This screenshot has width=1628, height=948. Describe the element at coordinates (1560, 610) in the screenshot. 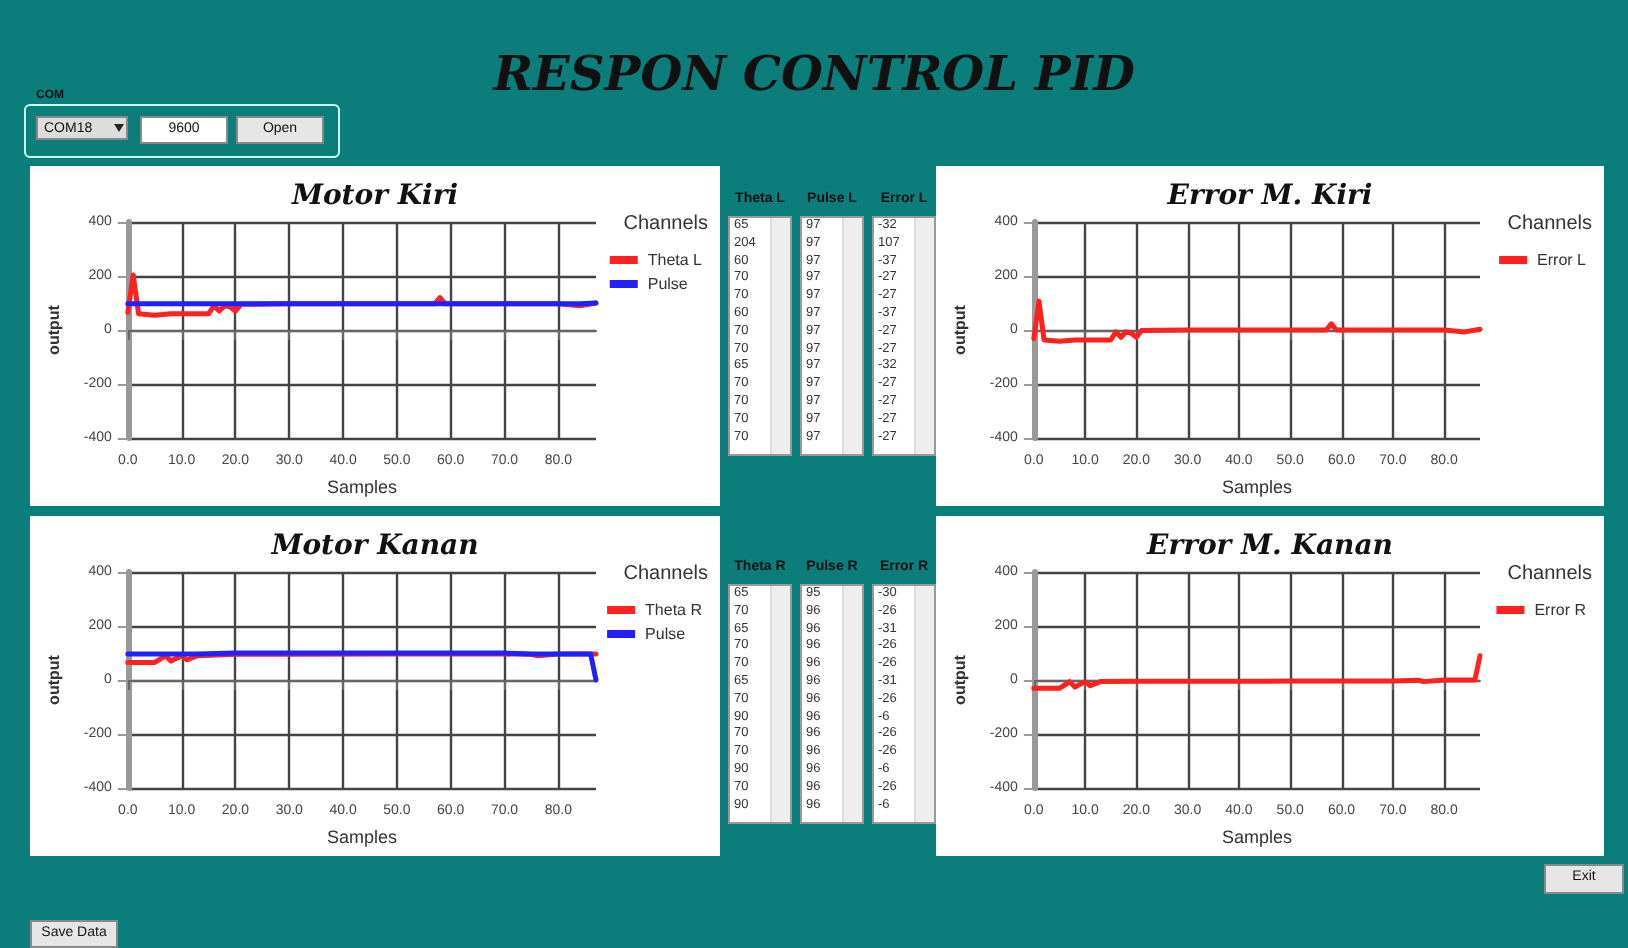

I see `legend-label: Error R` at that location.